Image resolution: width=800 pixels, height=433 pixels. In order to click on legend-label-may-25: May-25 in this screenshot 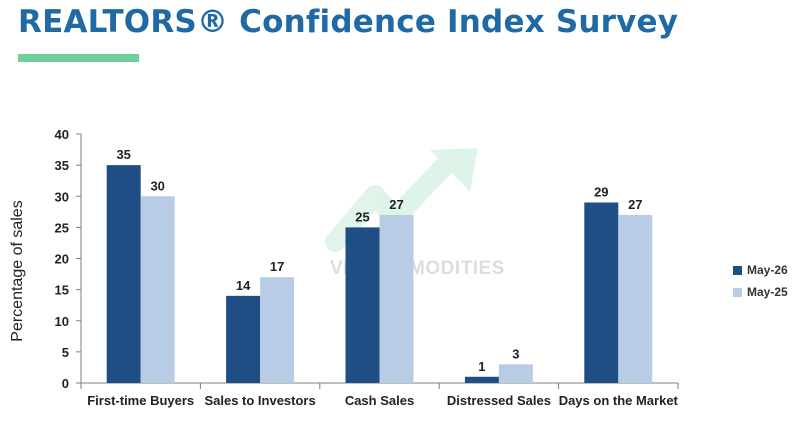, I will do `click(767, 292)`.